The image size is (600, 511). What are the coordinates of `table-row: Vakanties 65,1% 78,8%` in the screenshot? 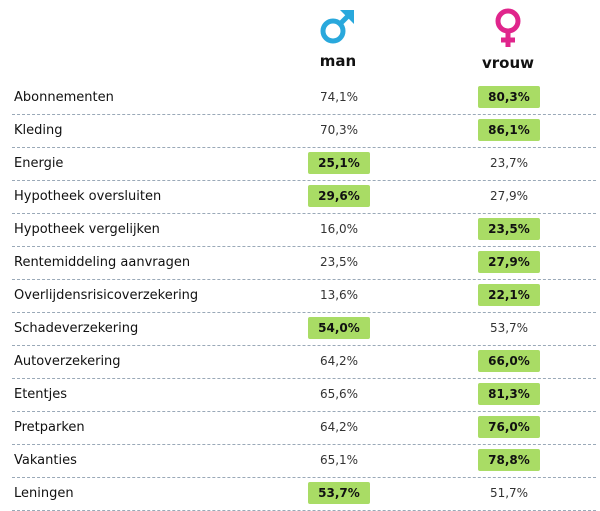 It's located at (304, 461).